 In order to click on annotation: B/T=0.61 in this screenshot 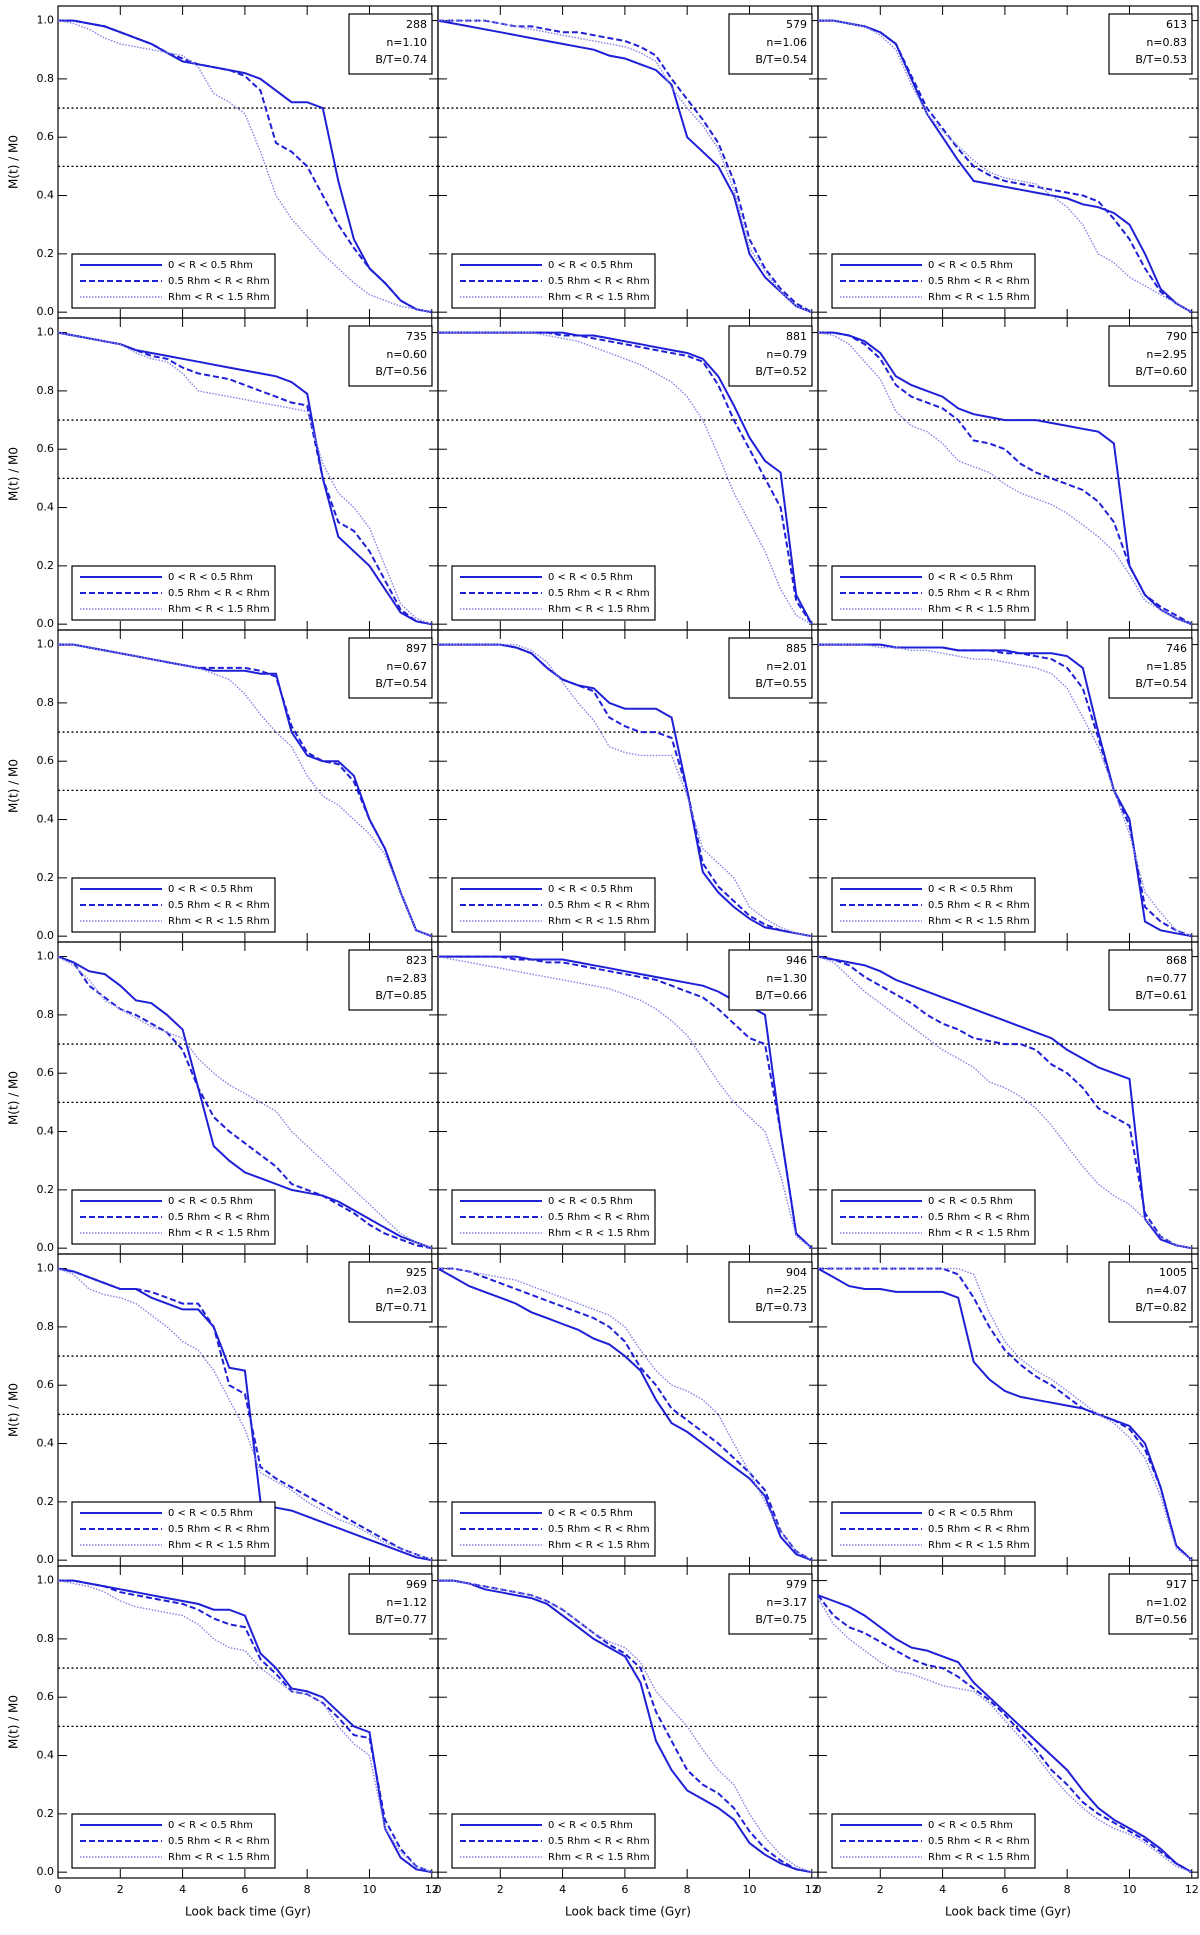, I will do `click(1161, 995)`.